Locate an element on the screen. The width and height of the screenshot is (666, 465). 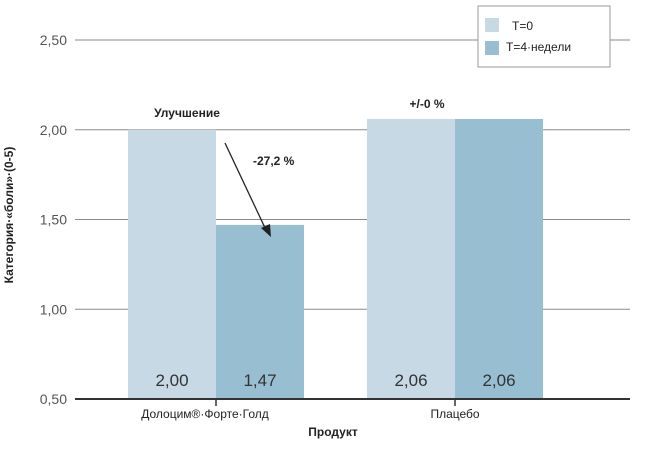
legend-label: T=0 is located at coordinates (522, 26).